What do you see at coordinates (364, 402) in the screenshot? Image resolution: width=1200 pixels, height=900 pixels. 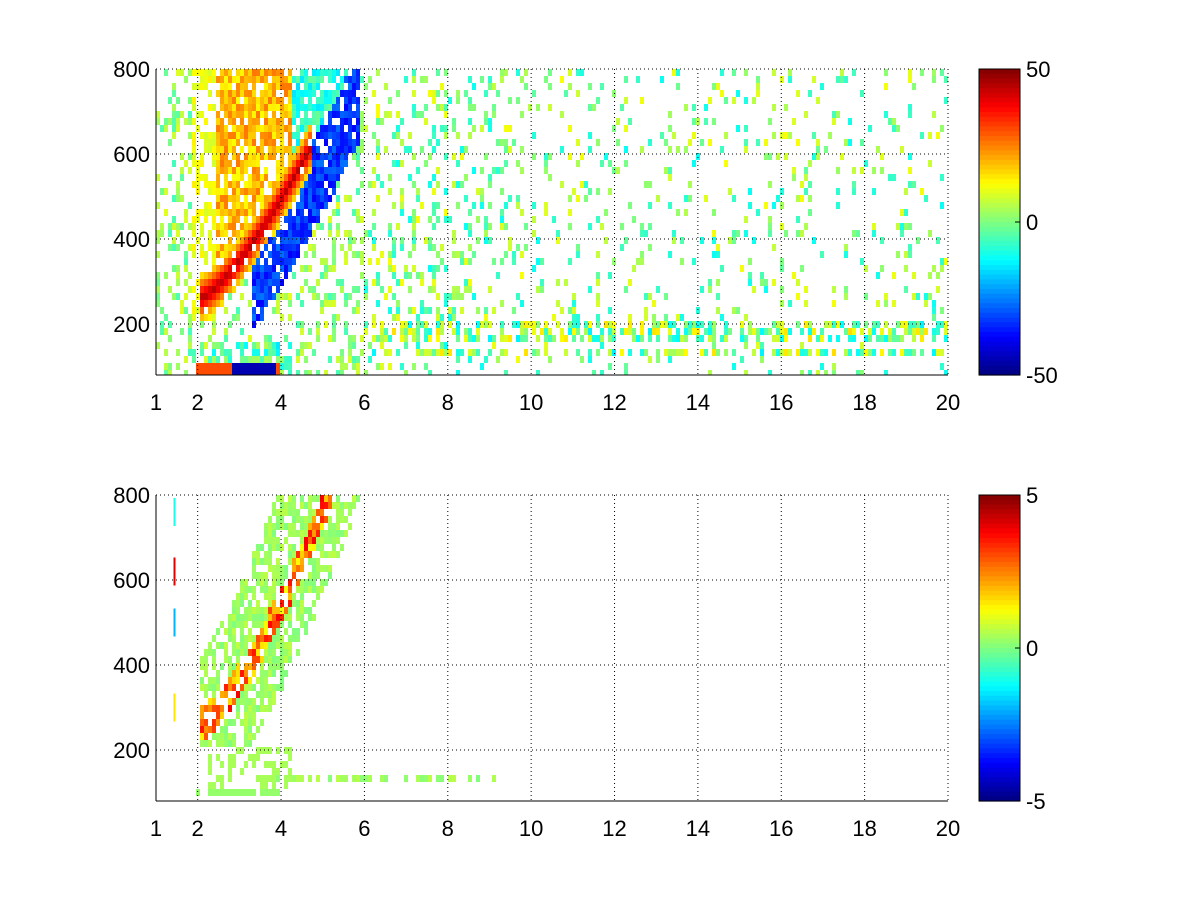 I see `x-tick-label: 6` at bounding box center [364, 402].